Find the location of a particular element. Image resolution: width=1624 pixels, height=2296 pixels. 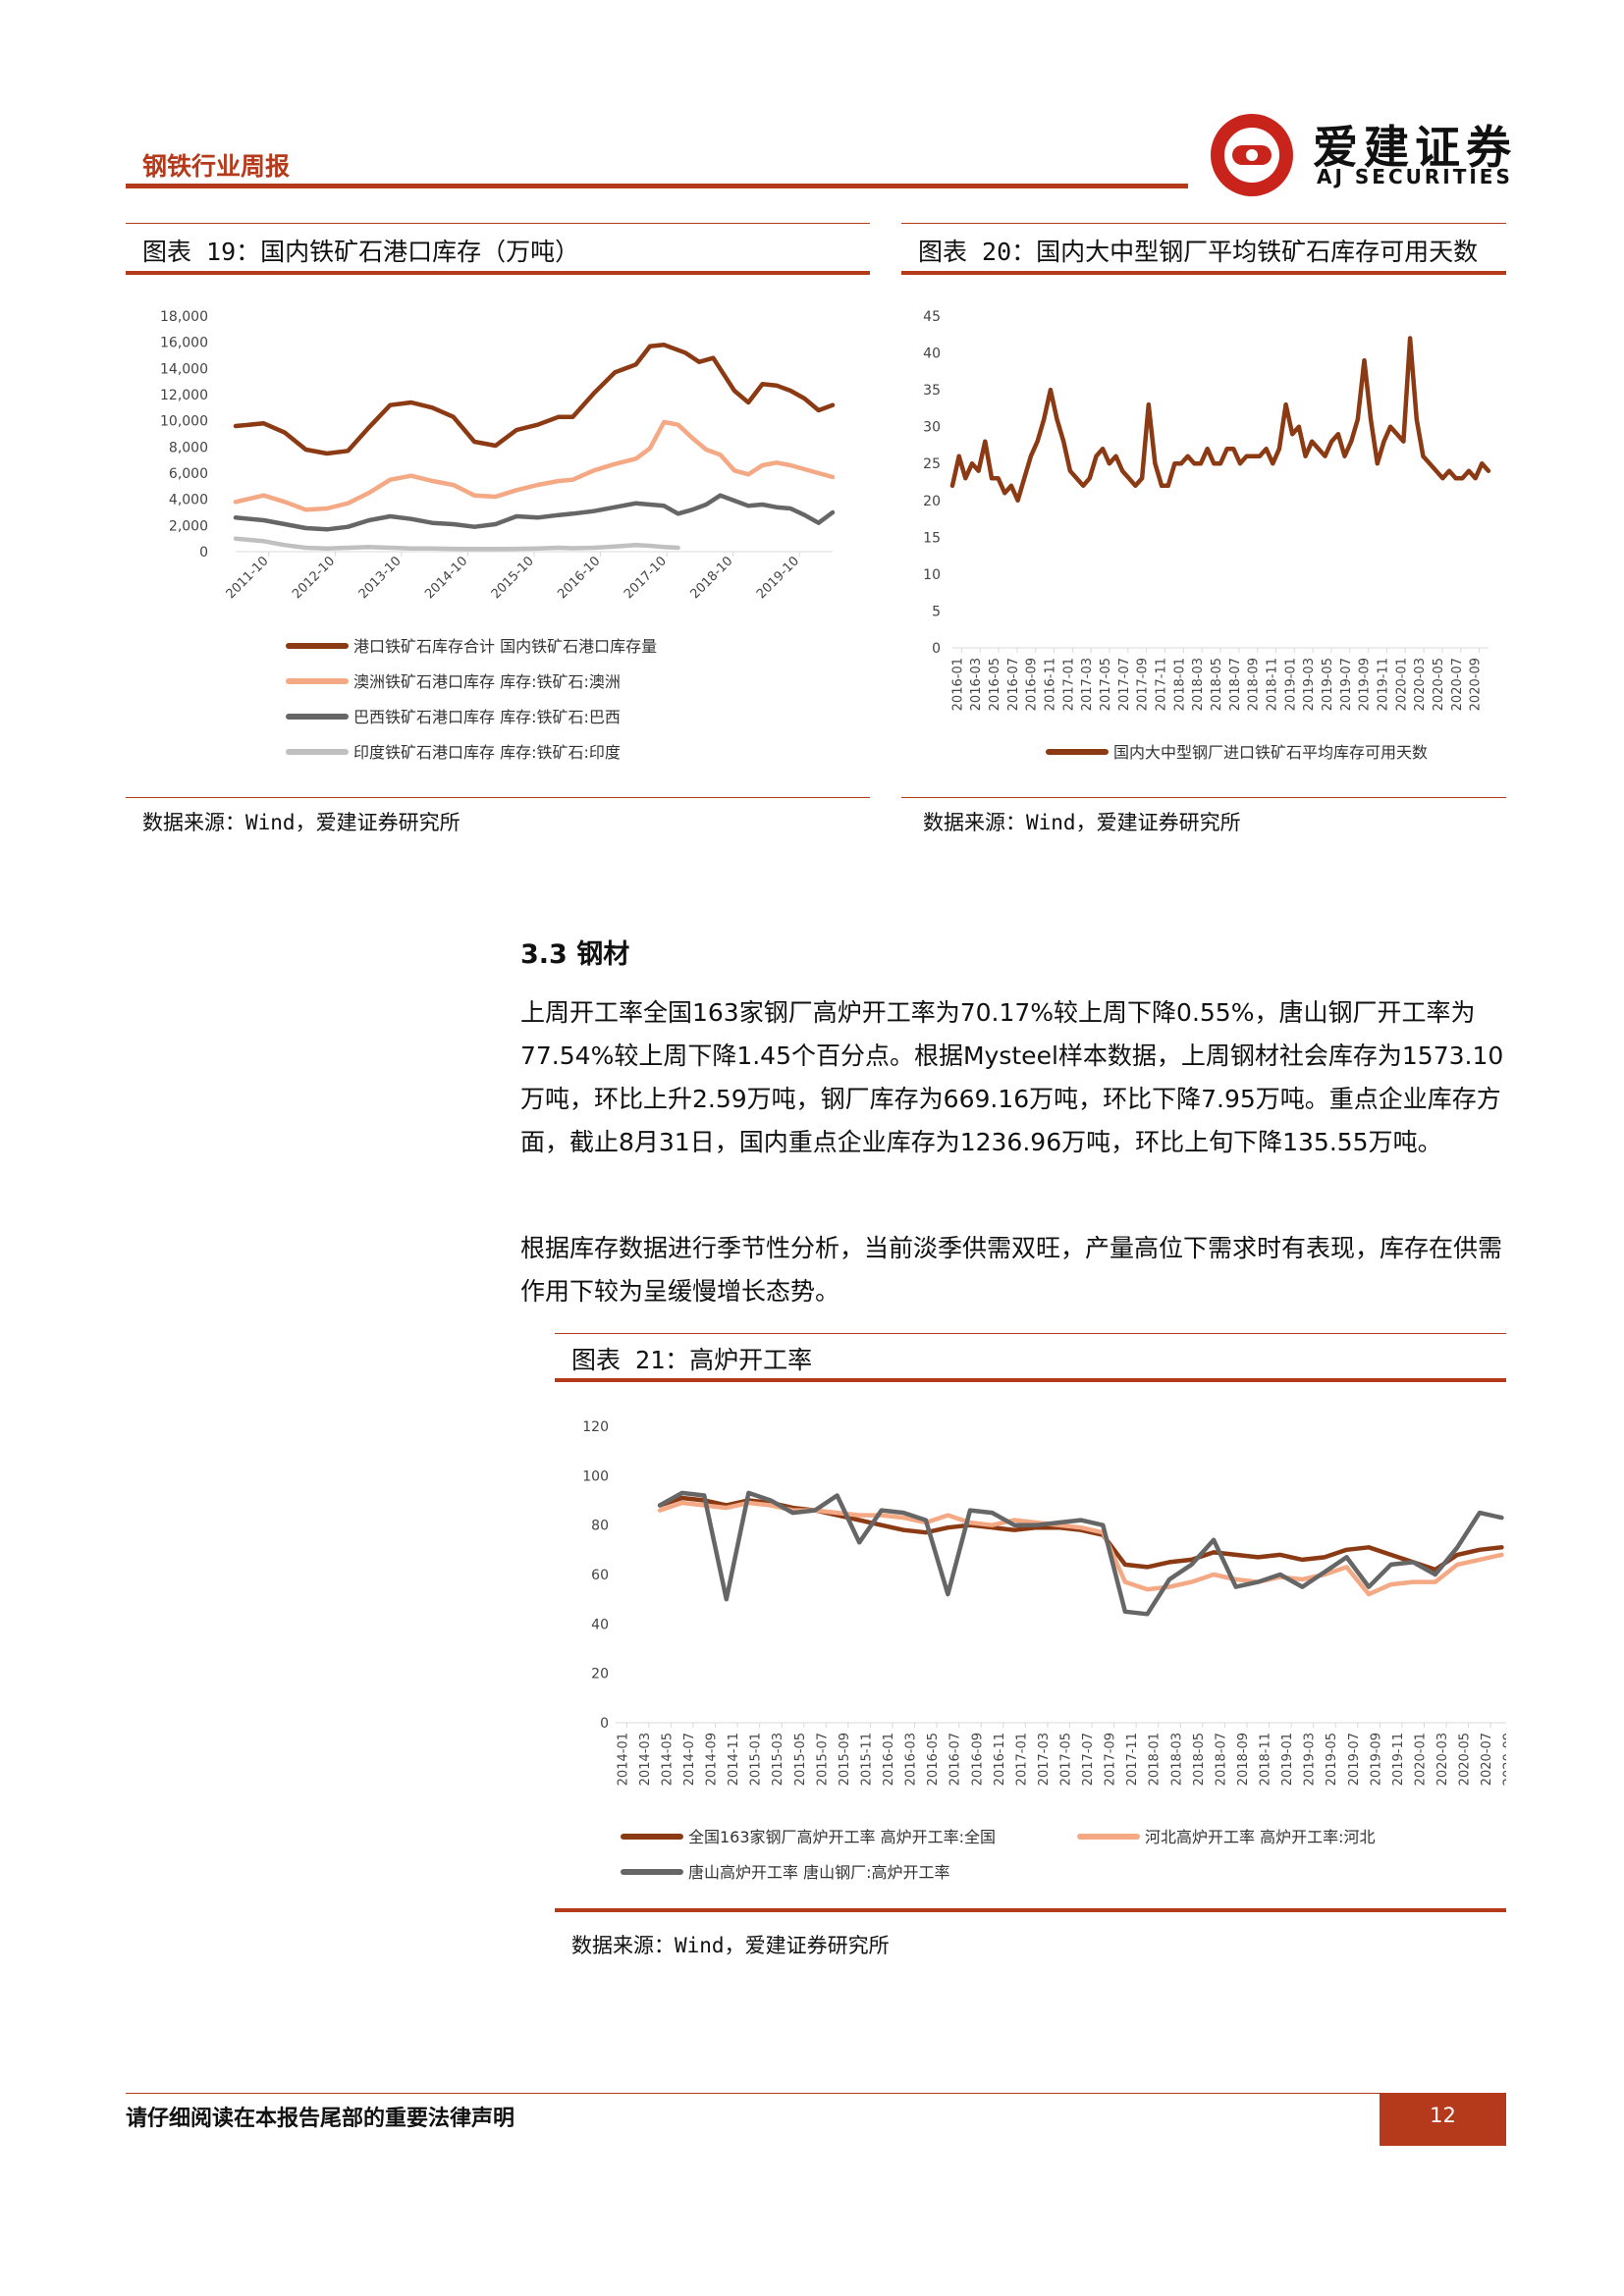

logo-mark-icon is located at coordinates (1252, 155).